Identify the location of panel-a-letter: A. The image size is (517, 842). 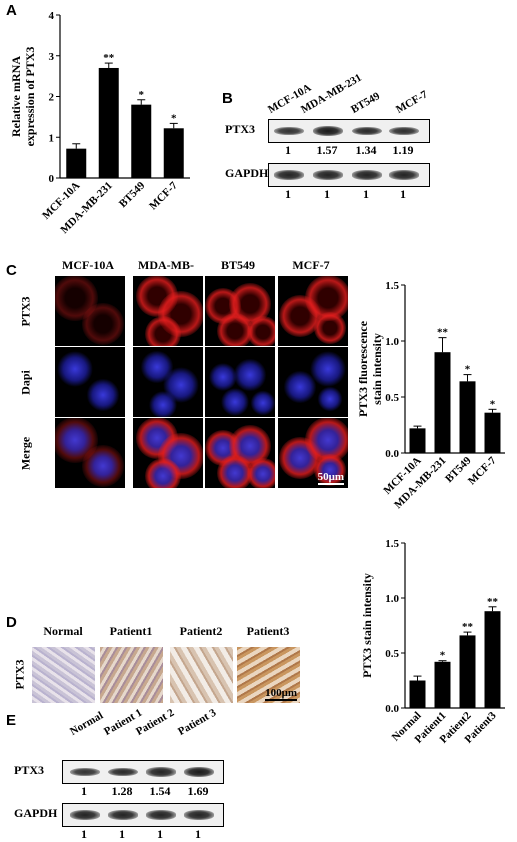
(11, 10).